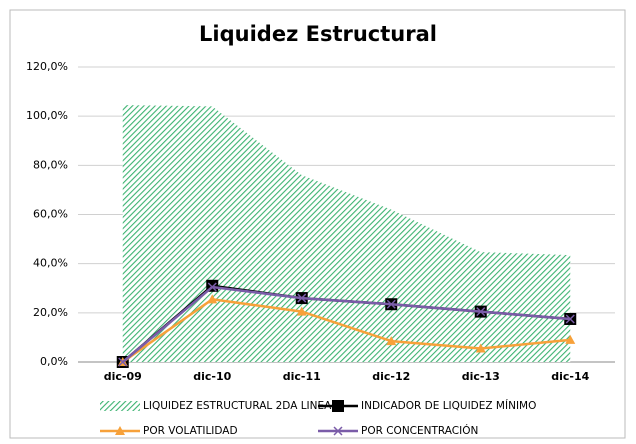 The image size is (636, 444). Describe the element at coordinates (50, 263) in the screenshot. I see `y-tick-label: 40,0%` at that location.